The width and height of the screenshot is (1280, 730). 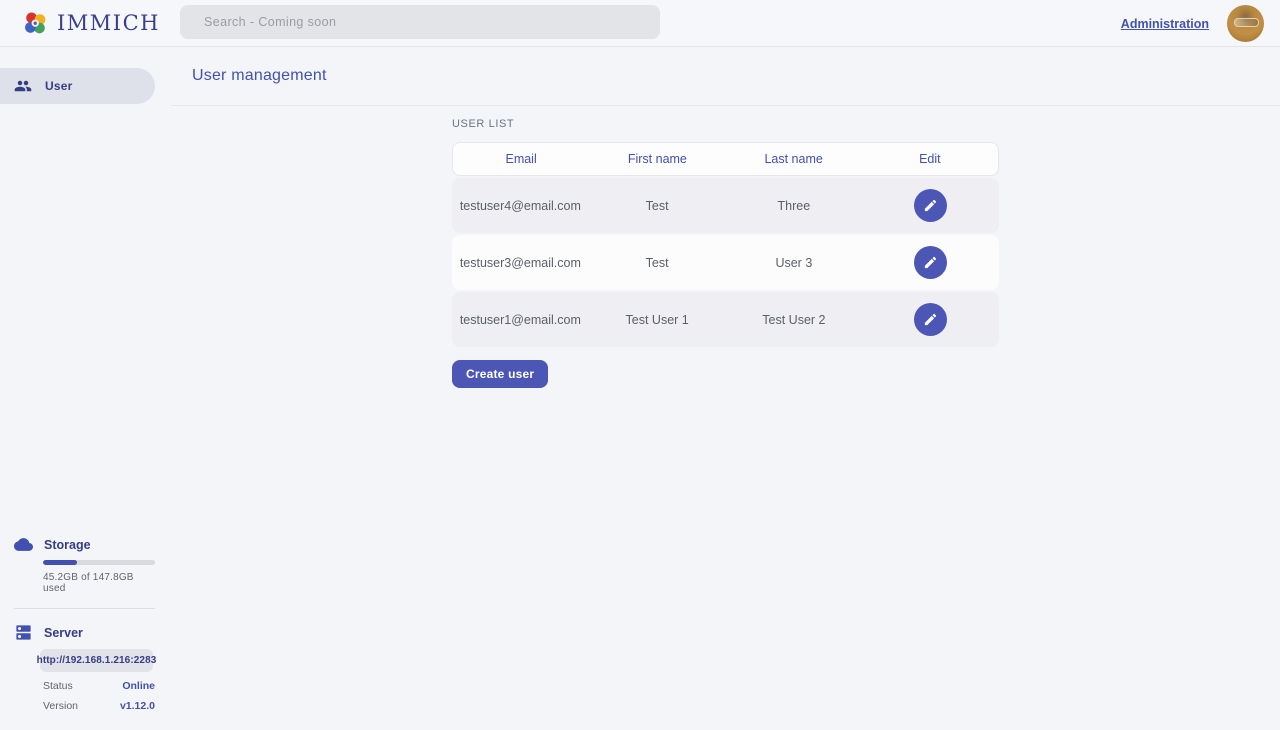 I want to click on top-navbar: IMMICH Administration, so click(x=640, y=23).